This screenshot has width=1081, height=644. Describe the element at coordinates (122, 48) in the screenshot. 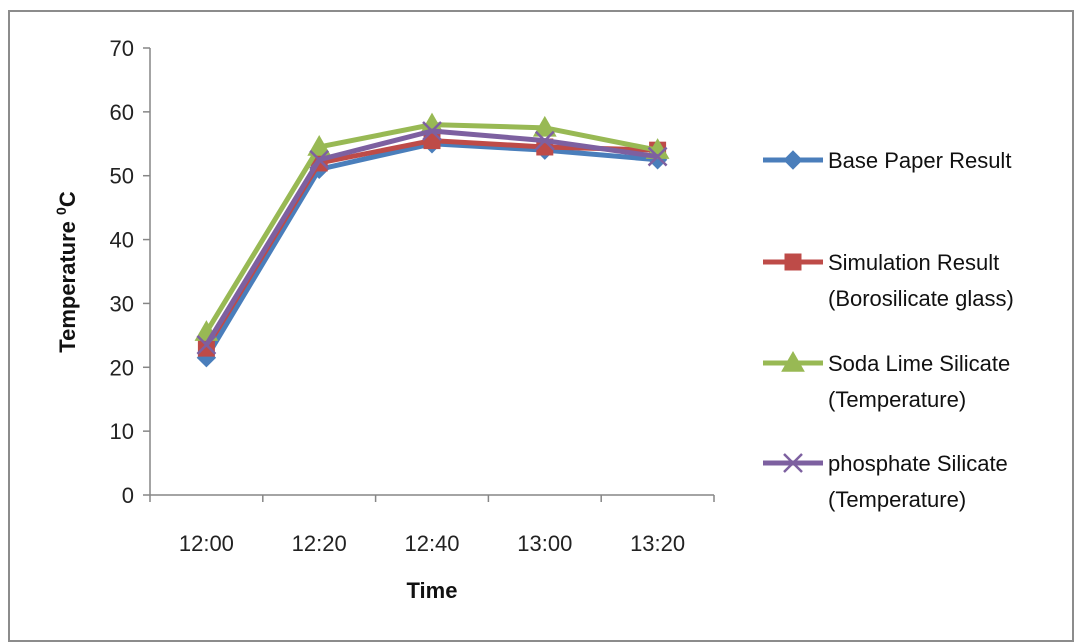

I see `y-tick-label: 70` at that location.